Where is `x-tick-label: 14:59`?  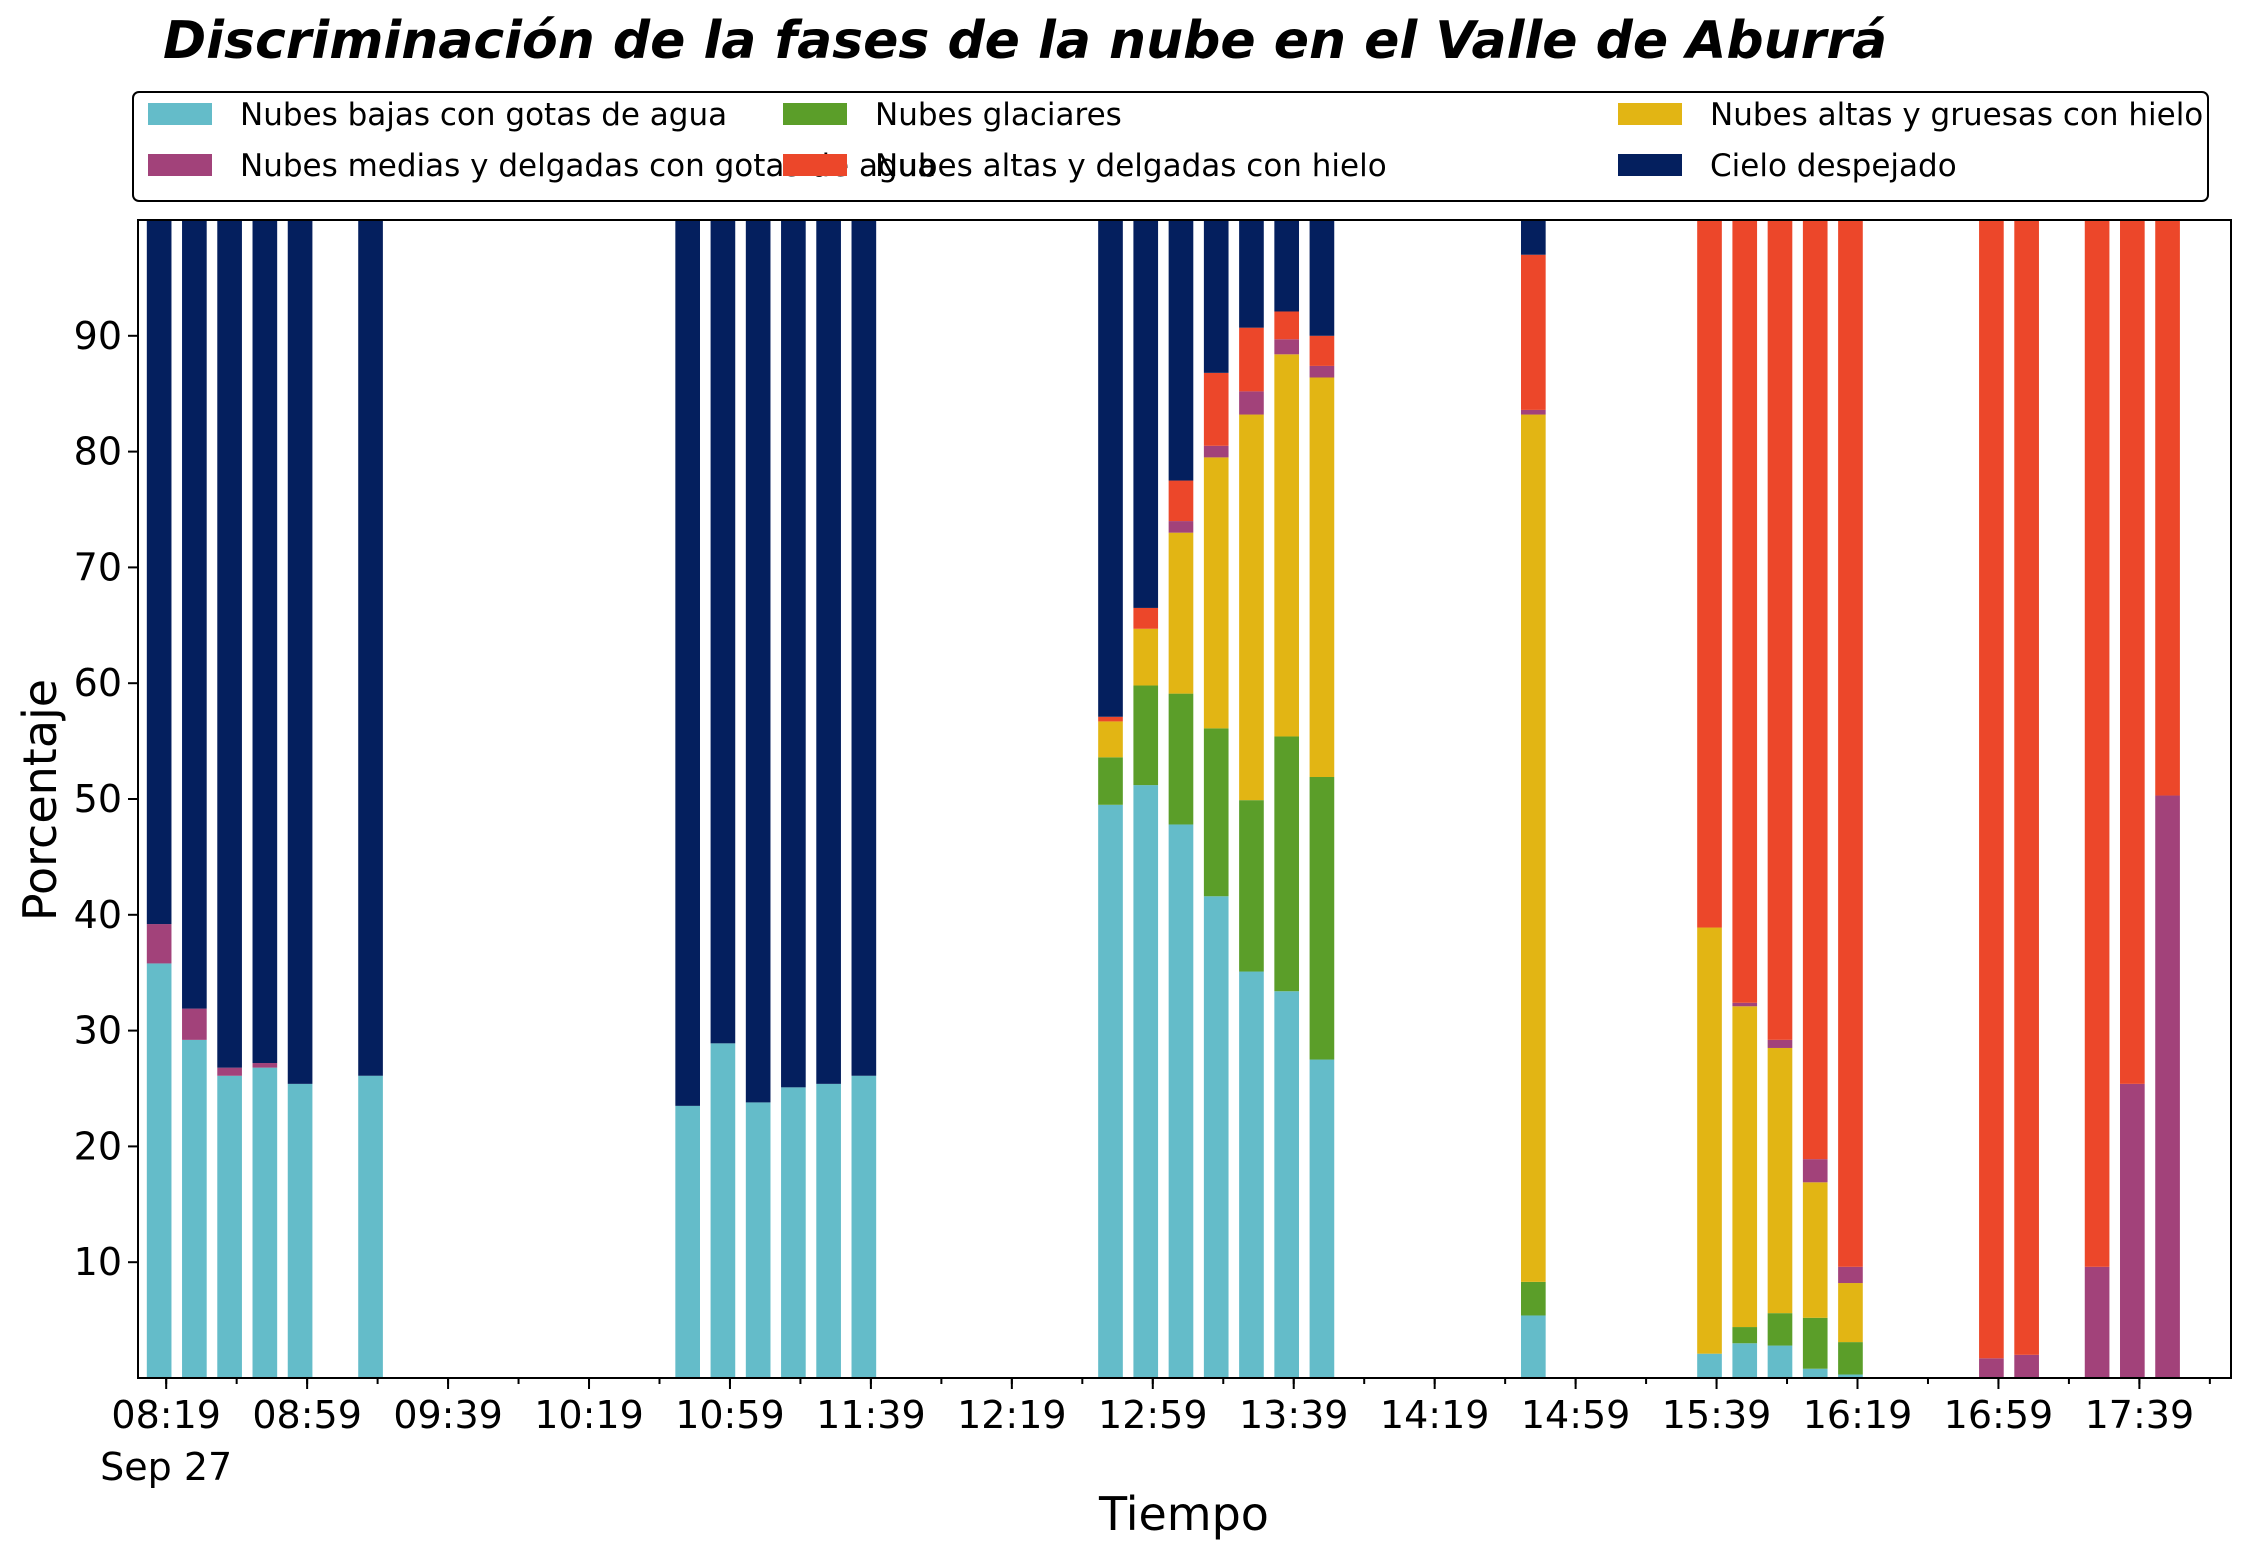 x-tick-label: 14:59 is located at coordinates (1576, 1415).